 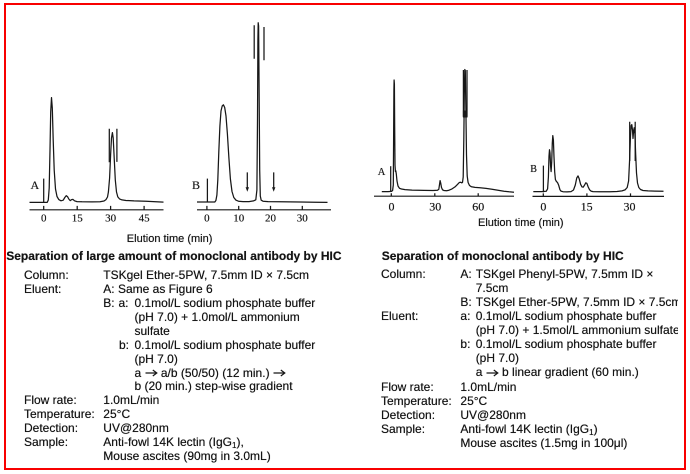 What do you see at coordinates (271, 219) in the screenshot?
I see `svg-text: 20` at bounding box center [271, 219].